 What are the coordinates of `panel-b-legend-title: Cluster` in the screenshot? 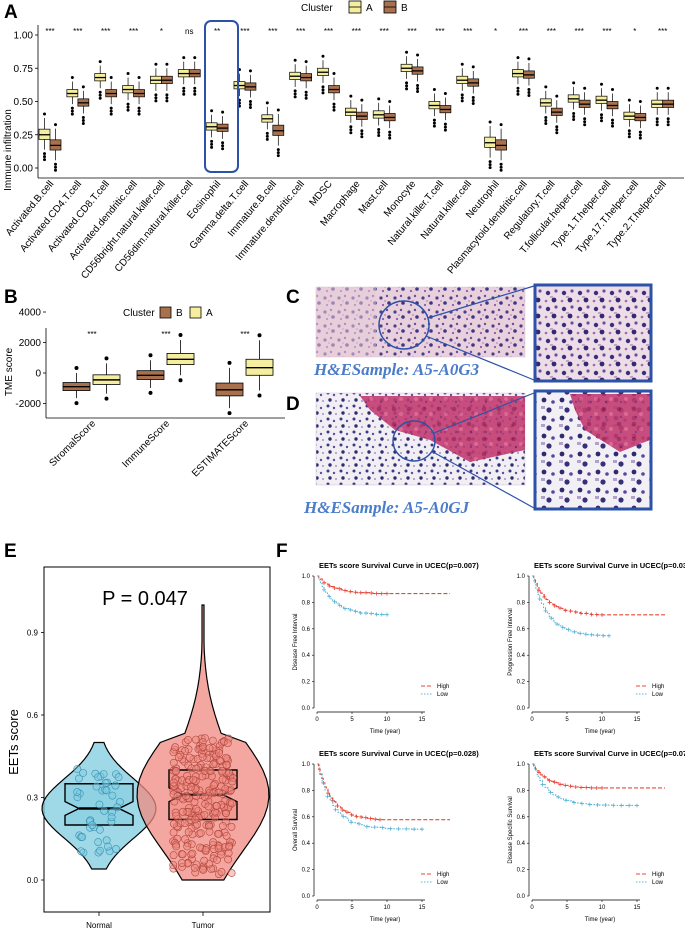 It's located at (139, 313).